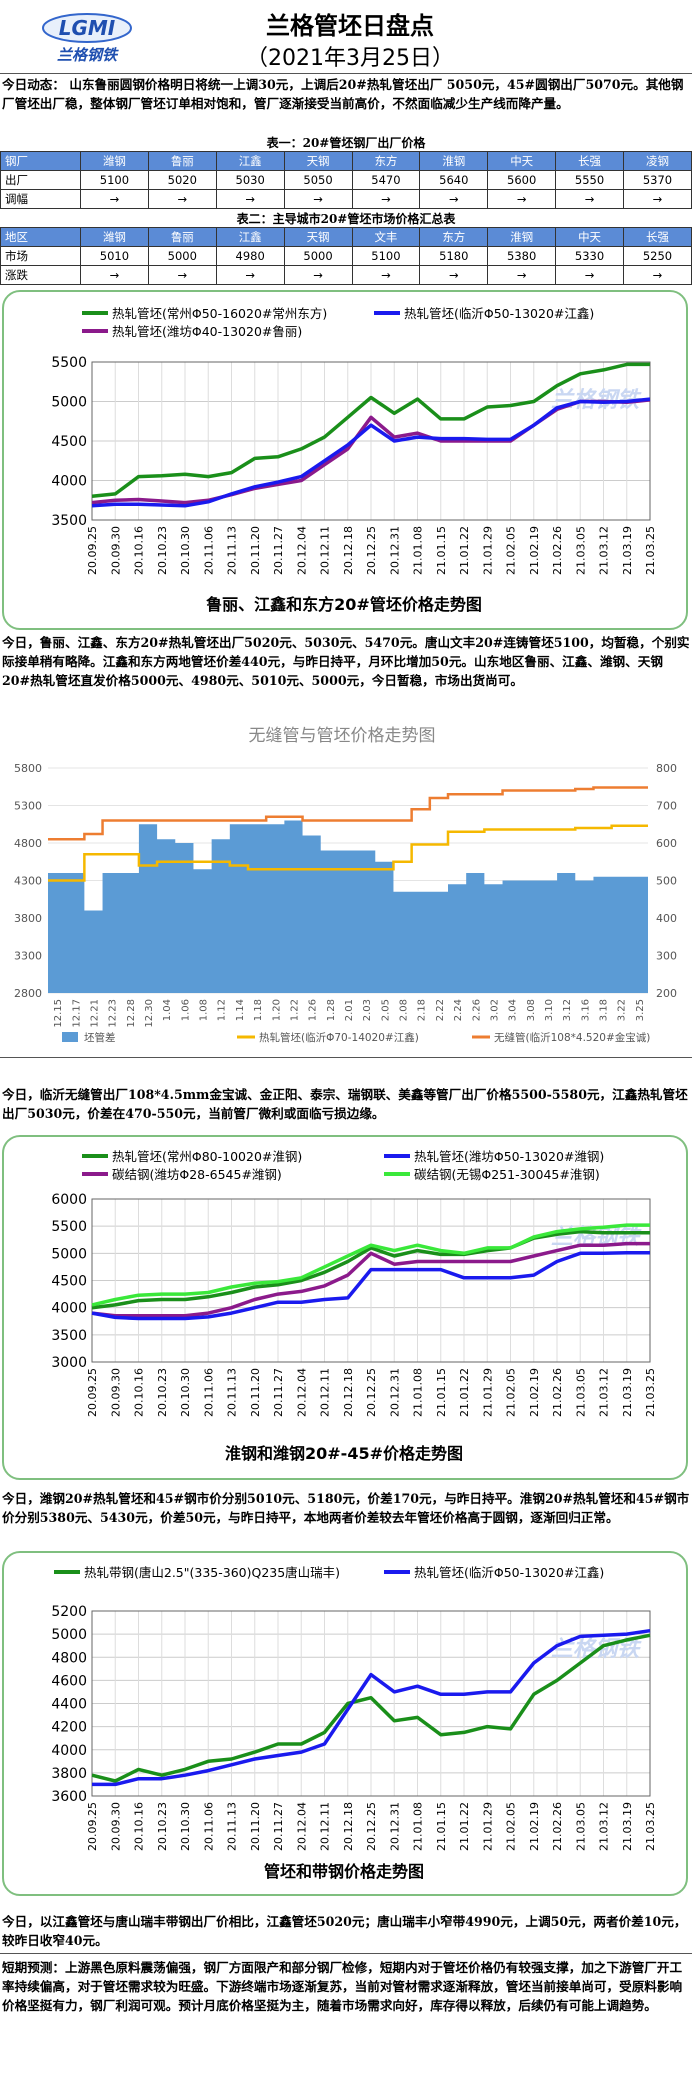 This screenshot has width=692, height=2078. I want to click on x-tick-label: 3.12, so click(567, 1010).